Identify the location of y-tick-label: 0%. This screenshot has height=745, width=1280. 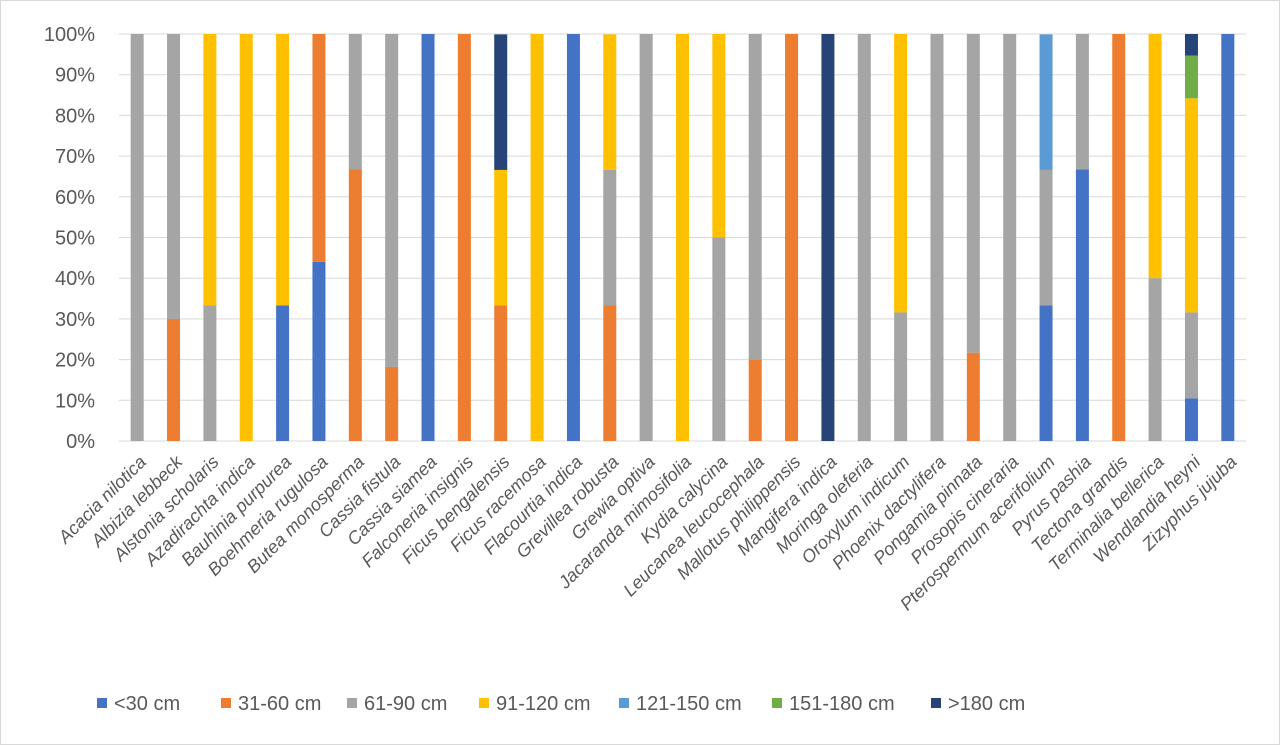
(80, 442).